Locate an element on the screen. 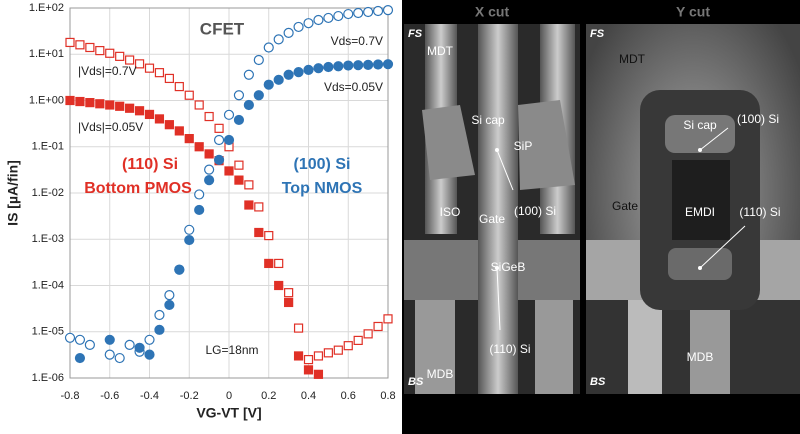 This screenshot has width=800, height=434. x-tick-label: -0.8 is located at coordinates (70, 396).